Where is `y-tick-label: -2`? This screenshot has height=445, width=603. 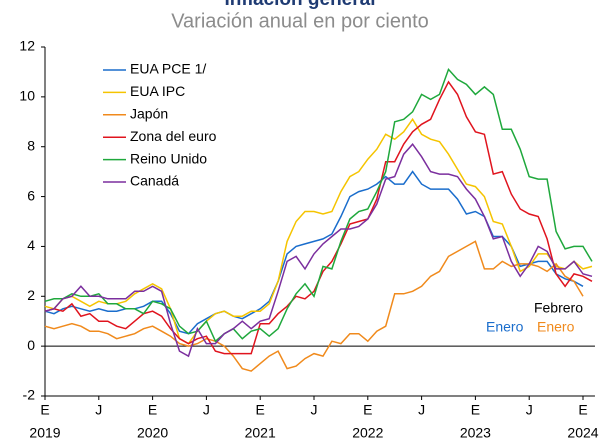
y-tick-label: -2 is located at coordinates (29, 395).